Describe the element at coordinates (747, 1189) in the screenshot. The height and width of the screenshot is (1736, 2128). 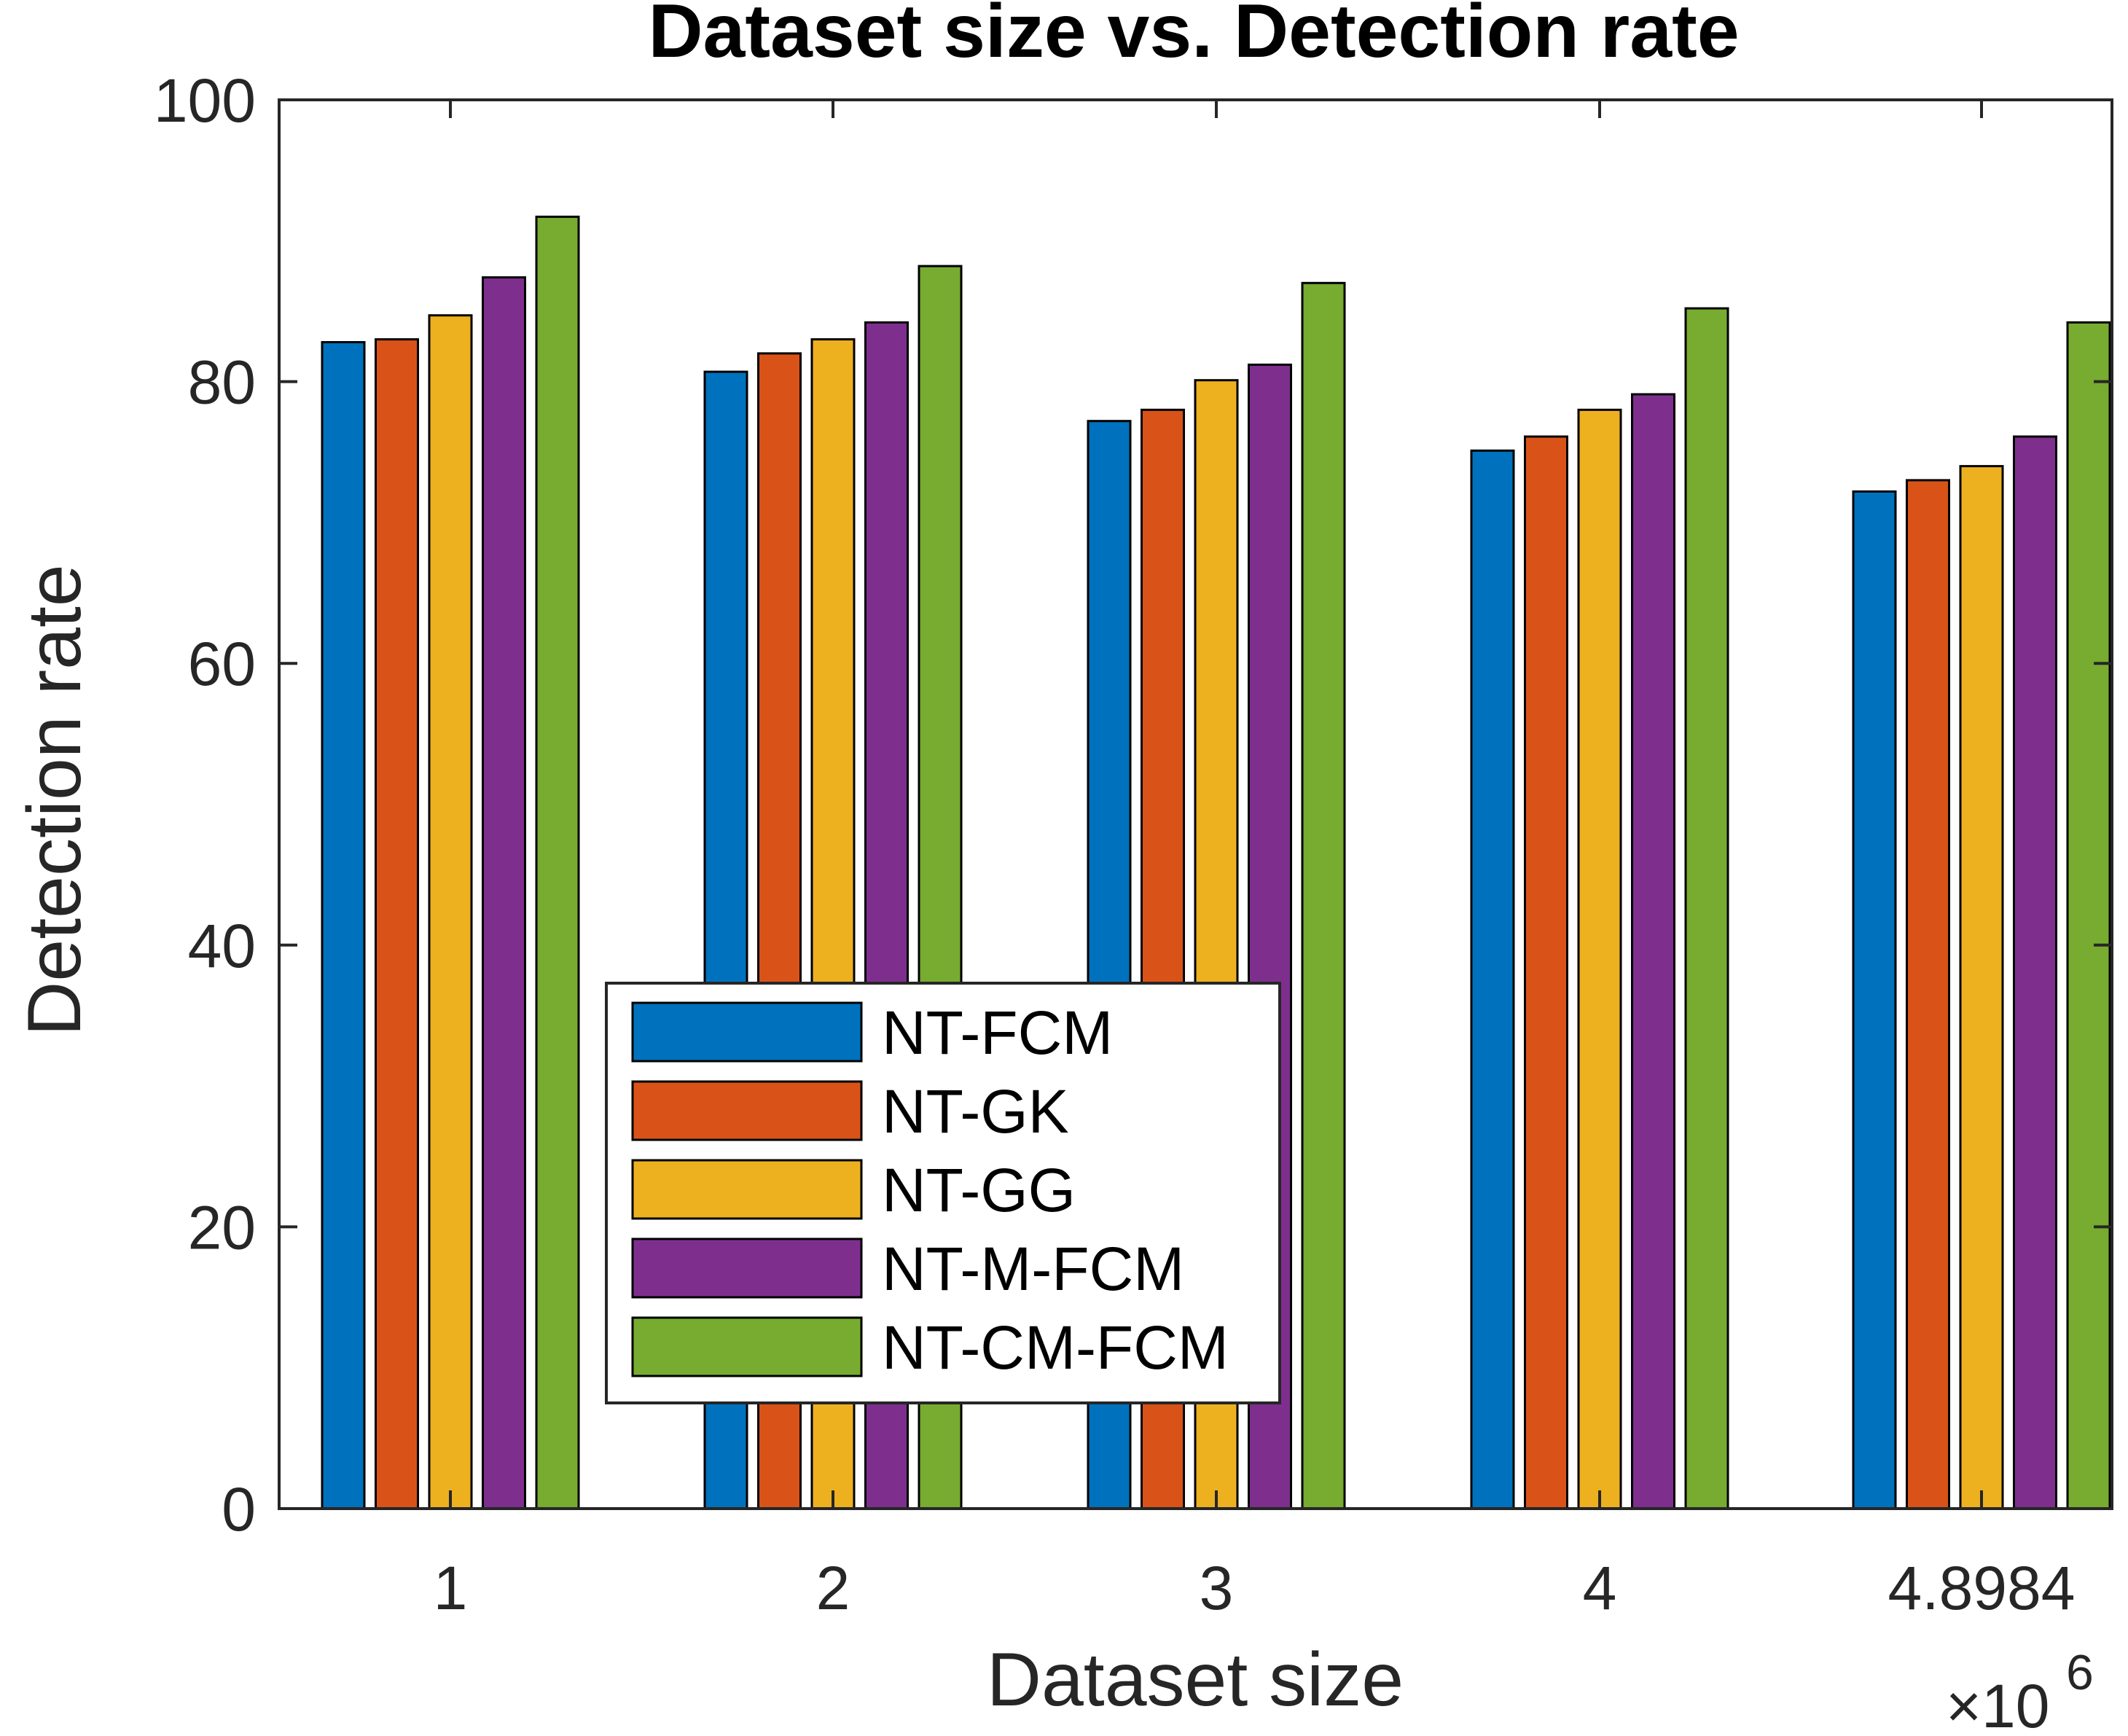
I see `legend-swatch-nt-gg` at that location.